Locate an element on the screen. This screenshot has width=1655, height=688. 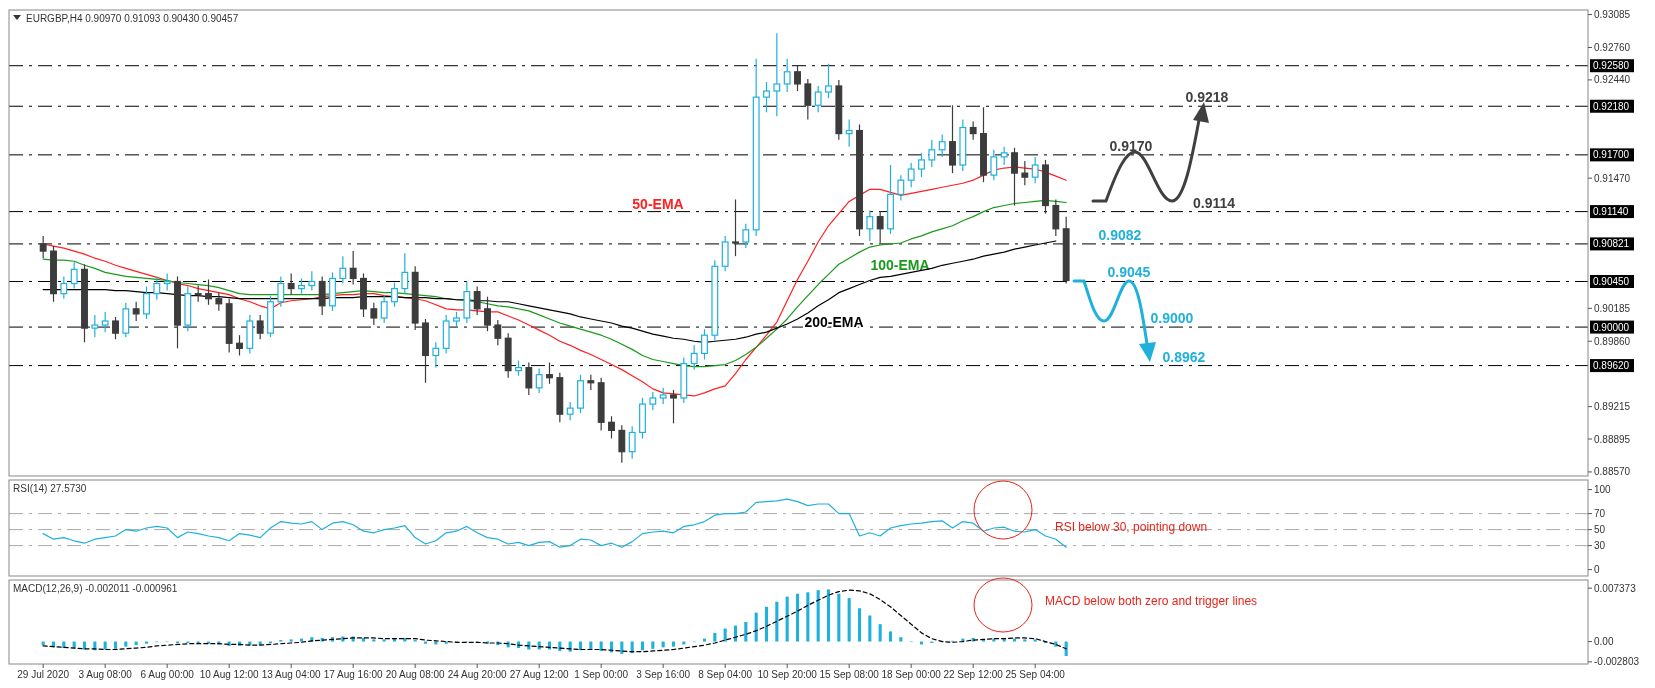
ref-line-label: 0.89620 is located at coordinates (1611, 366).